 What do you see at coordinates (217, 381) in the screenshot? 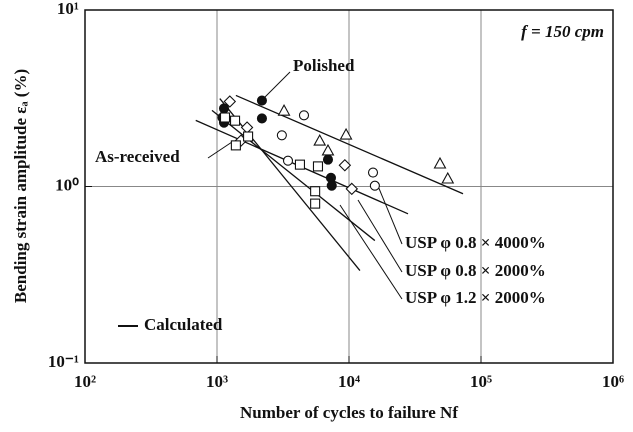
I see `x-tick-label: 10³` at bounding box center [217, 381].